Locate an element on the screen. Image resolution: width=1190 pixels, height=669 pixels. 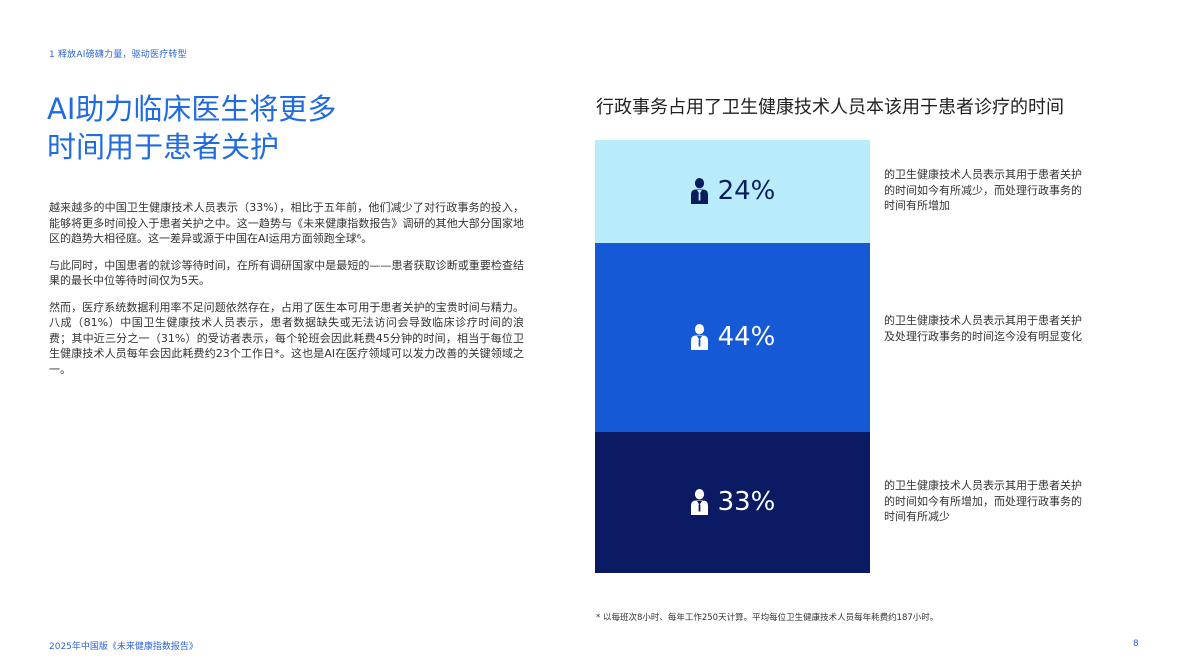
page-title-line-1: AI助力临床医生将更多 is located at coordinates (192, 109).